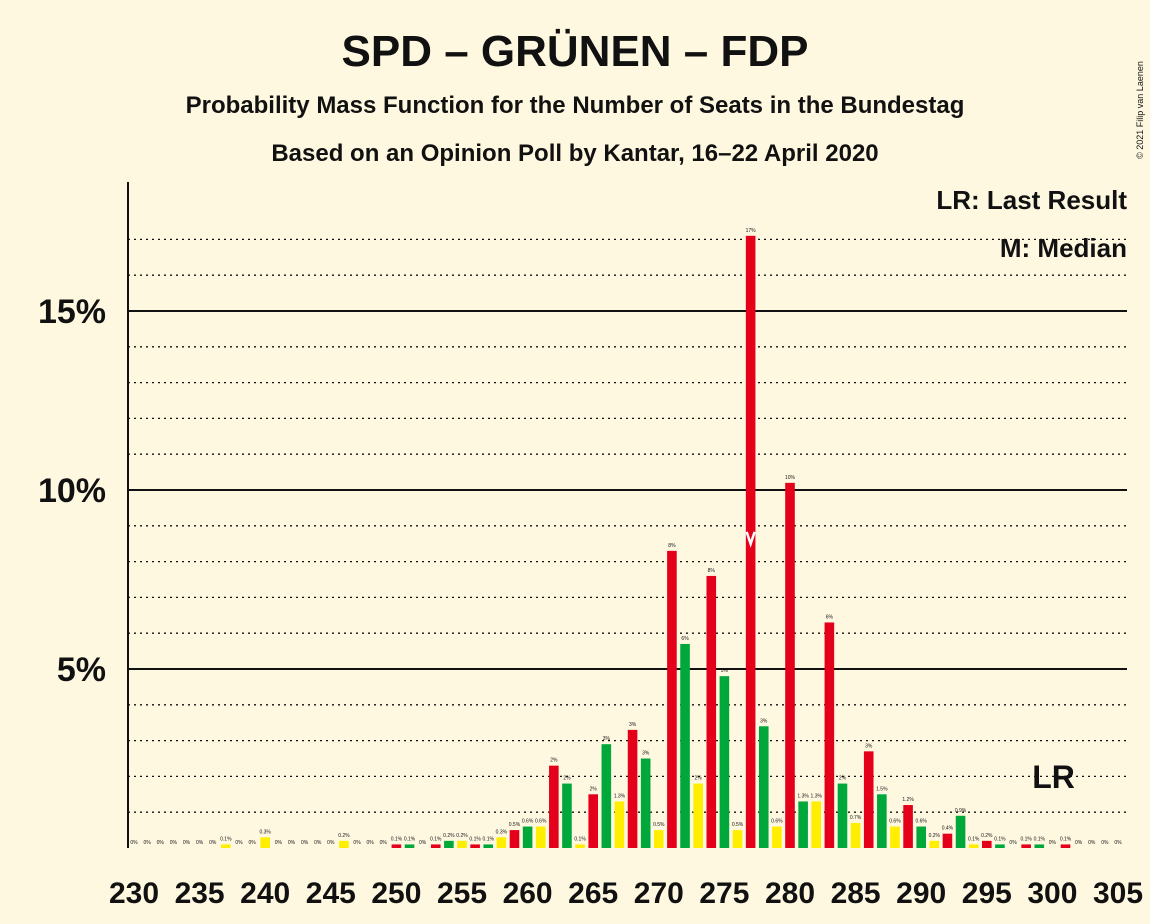 The width and height of the screenshot is (1150, 924). What do you see at coordinates (961, 811) in the screenshot?
I see `bar-label-seat-293: 0.9%` at bounding box center [961, 811].